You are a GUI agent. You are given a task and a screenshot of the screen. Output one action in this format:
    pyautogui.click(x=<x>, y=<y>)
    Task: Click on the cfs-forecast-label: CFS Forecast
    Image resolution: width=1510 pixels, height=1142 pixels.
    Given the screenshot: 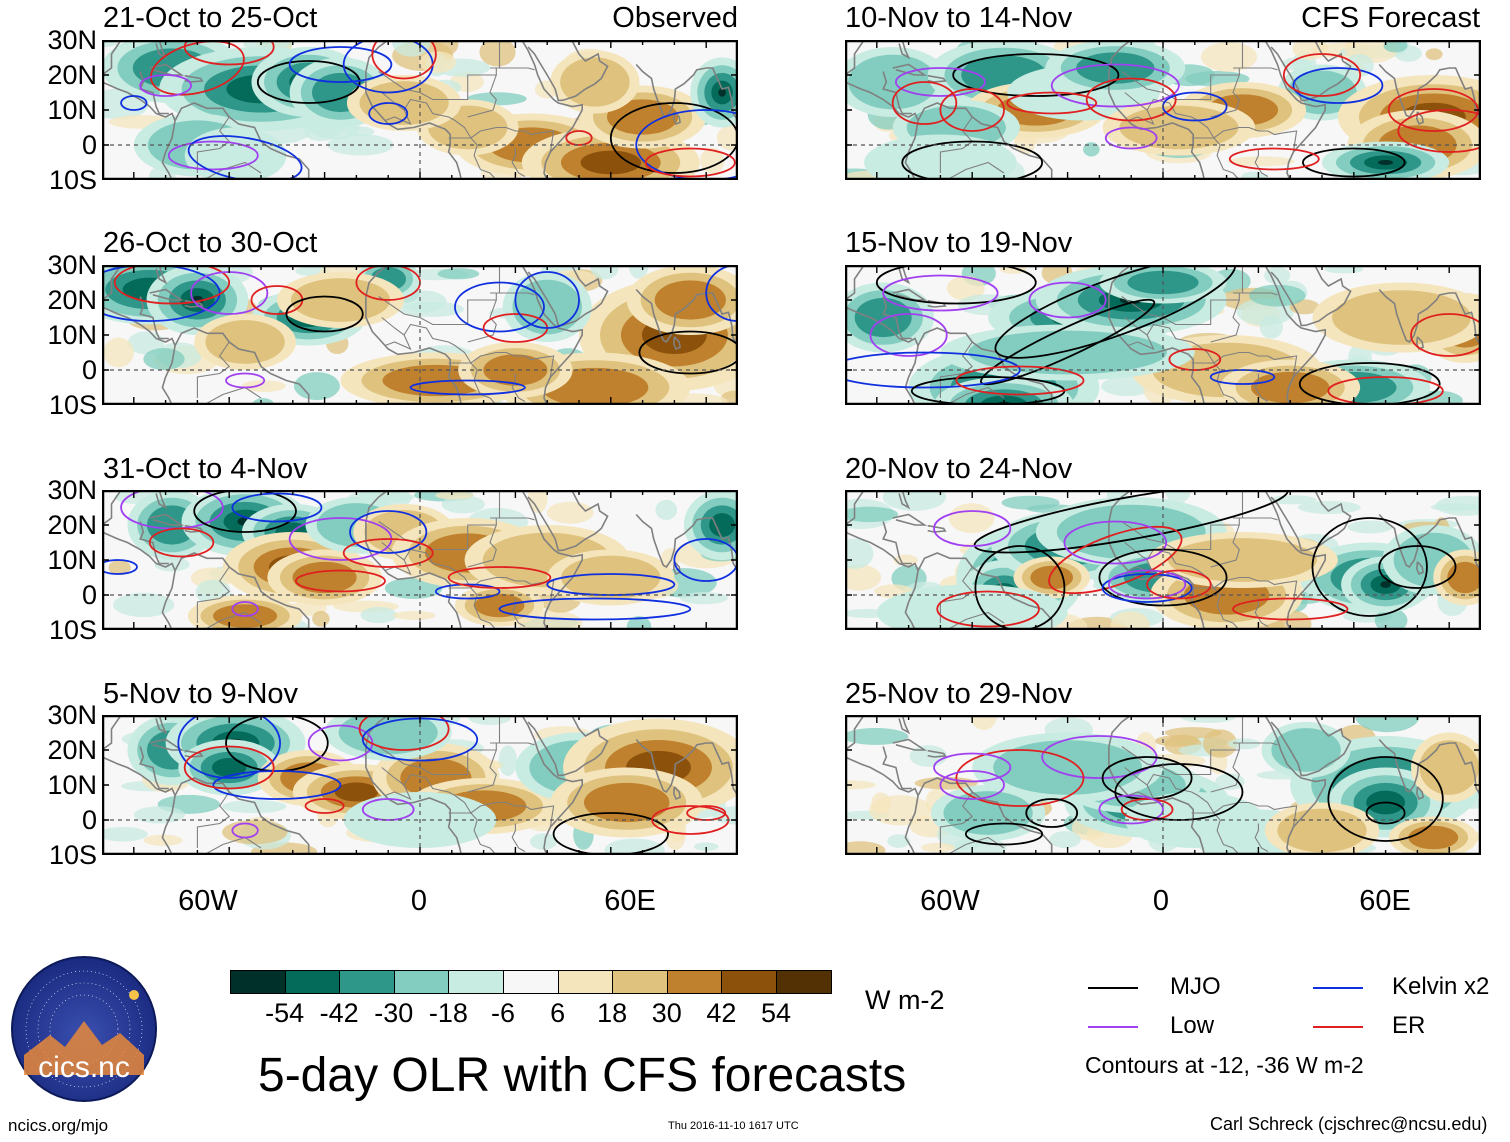 What is the action you would take?
    pyautogui.click(x=1390, y=18)
    